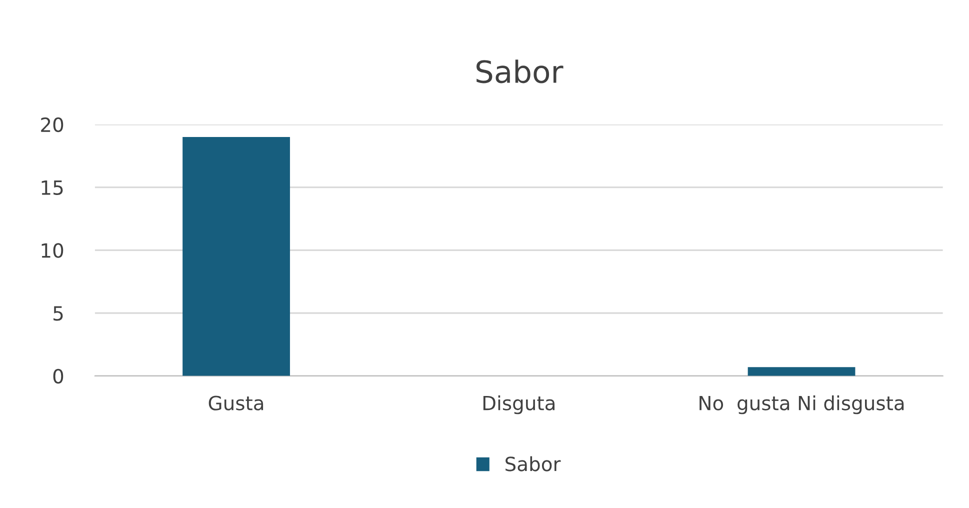  Describe the element at coordinates (236, 403) in the screenshot. I see `x-tick-label: Gusta` at that location.